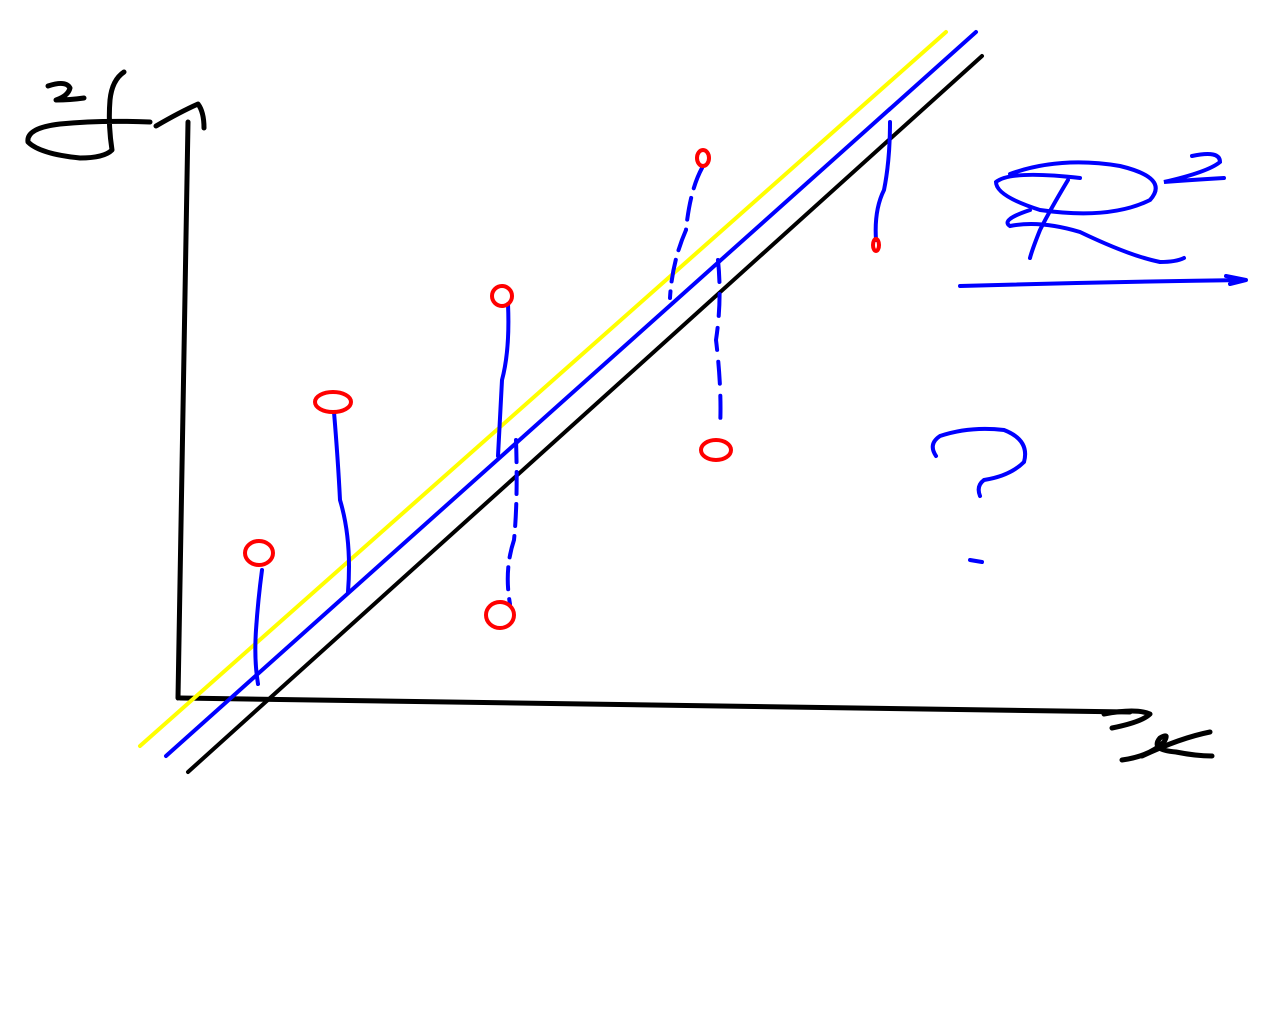 The height and width of the screenshot is (1024, 1280). What do you see at coordinates (1049, 219) in the screenshot?
I see `r-stem` at bounding box center [1049, 219].